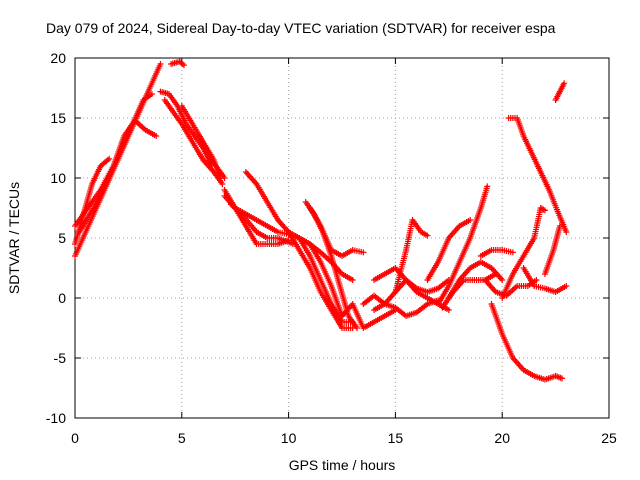  Describe the element at coordinates (62, 238) in the screenshot. I see `y-tick-label: 5` at that location.